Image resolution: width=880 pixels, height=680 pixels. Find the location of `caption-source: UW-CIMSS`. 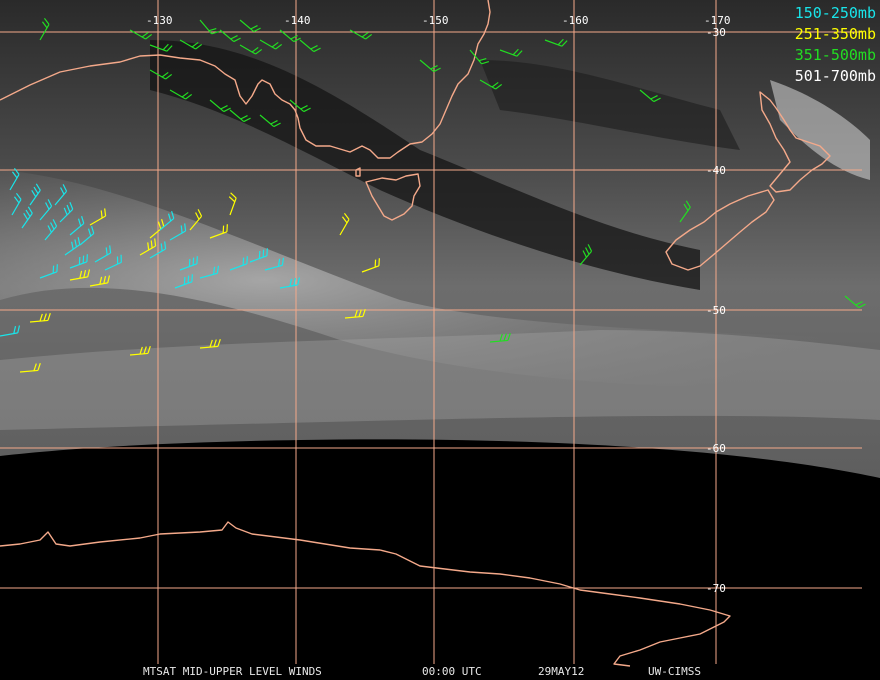

caption-source: UW-CIMSS is located at coordinates (674, 671).